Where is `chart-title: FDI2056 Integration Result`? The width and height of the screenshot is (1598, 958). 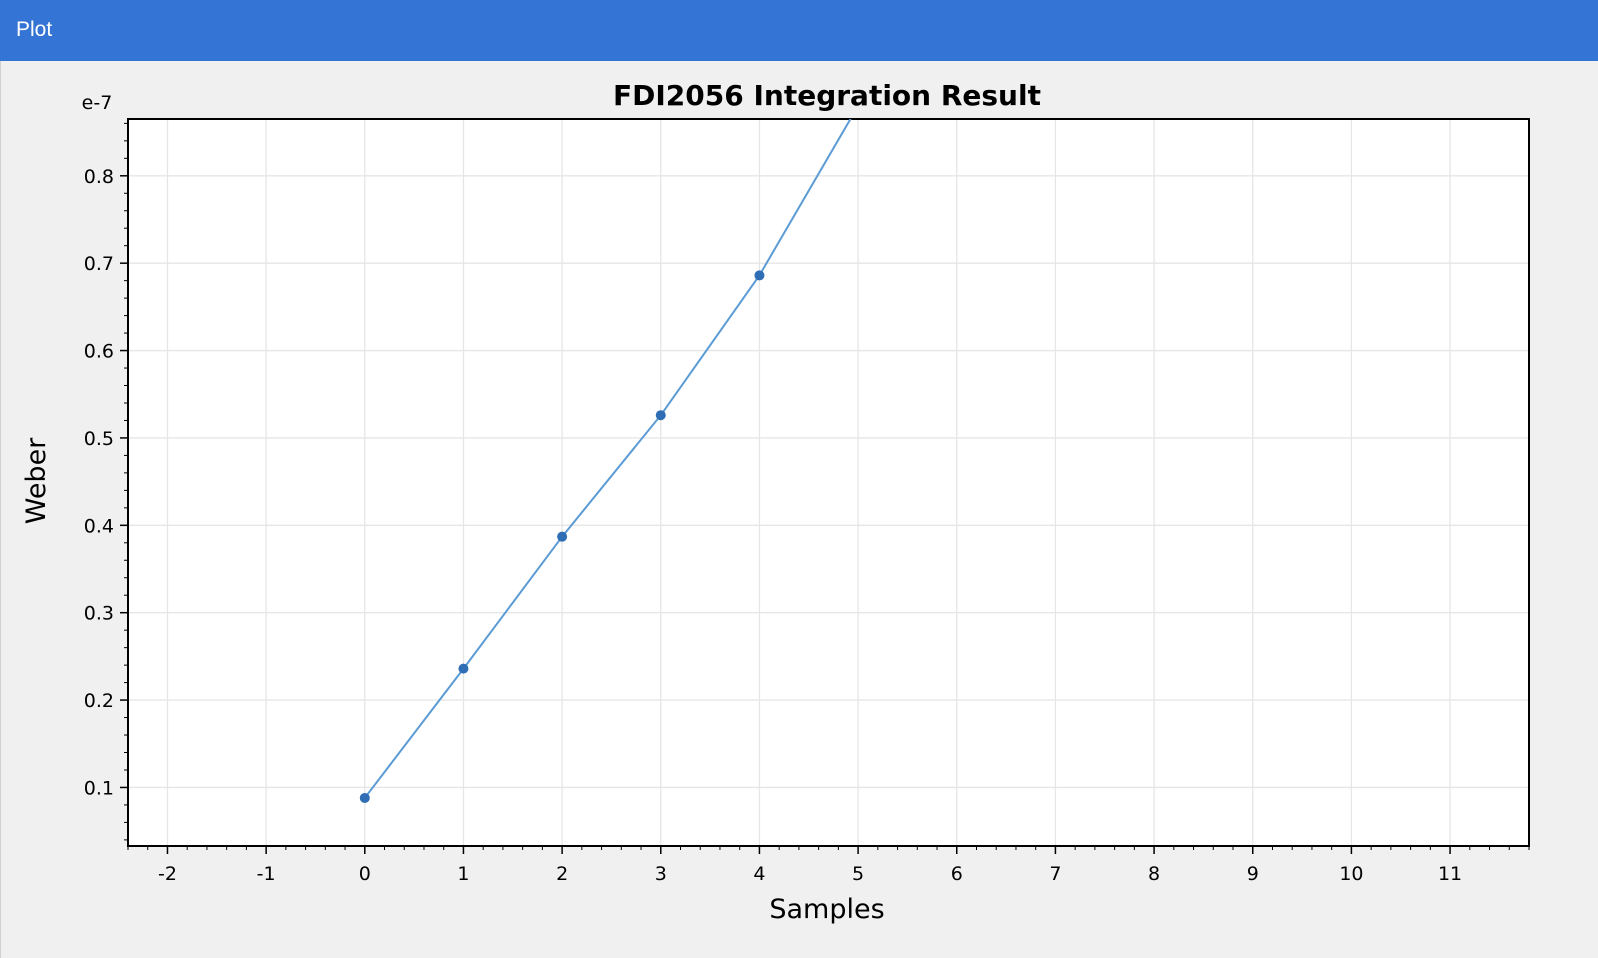
chart-title: FDI2056 Integration Result is located at coordinates (827, 95).